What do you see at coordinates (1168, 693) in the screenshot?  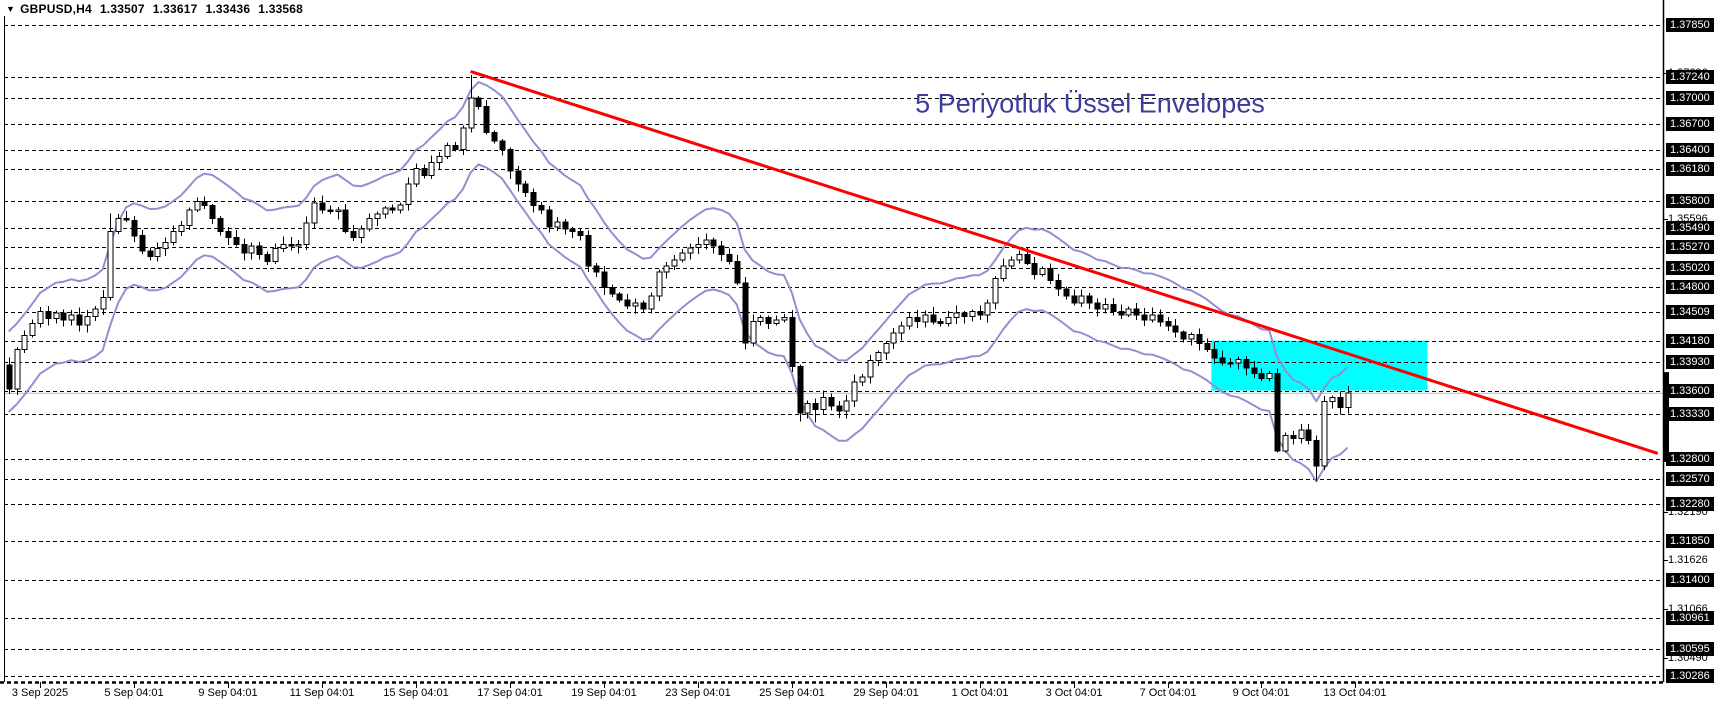 I see `time-axis-label: 7 Oct 04:01` at bounding box center [1168, 693].